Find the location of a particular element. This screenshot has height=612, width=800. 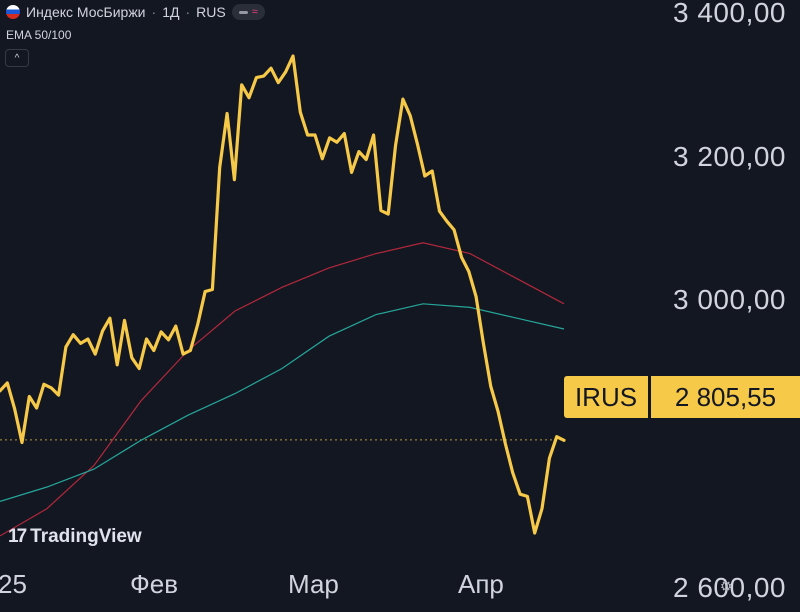

settings-gear-icon: ⚙ is located at coordinates (726, 585).